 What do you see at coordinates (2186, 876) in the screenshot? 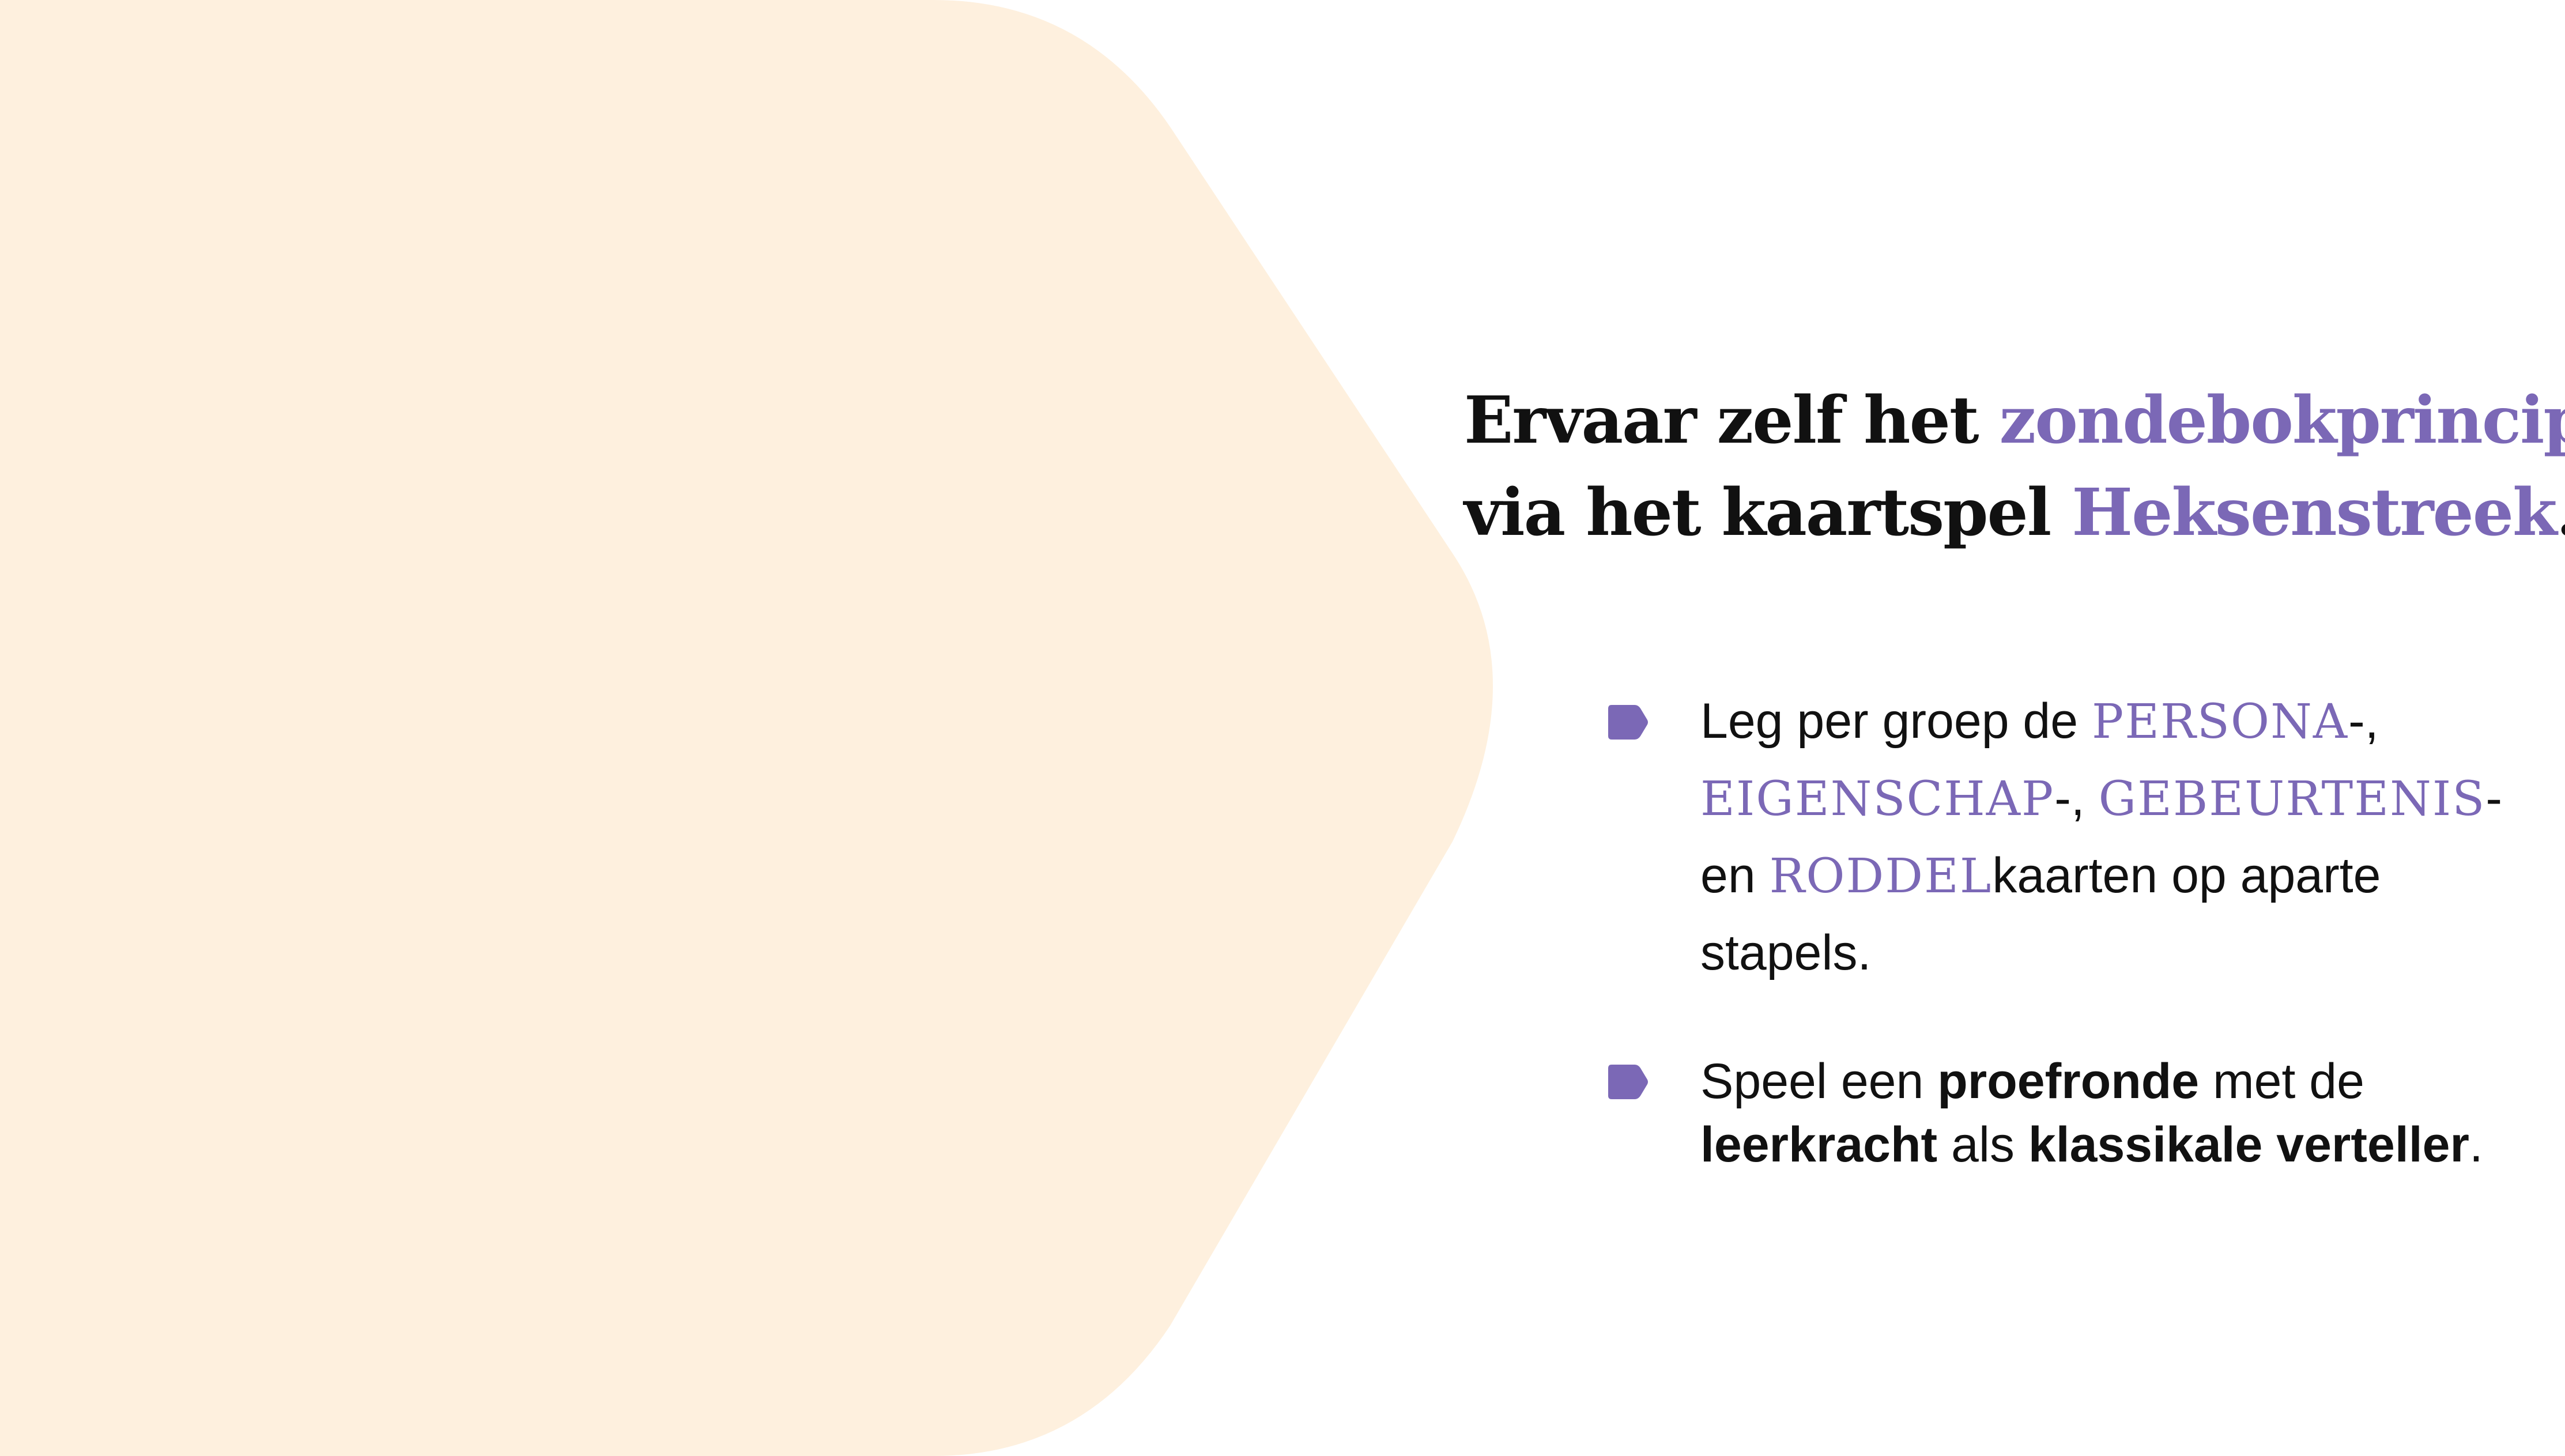
I see `text-run: kaarten op aparte` at bounding box center [2186, 876].